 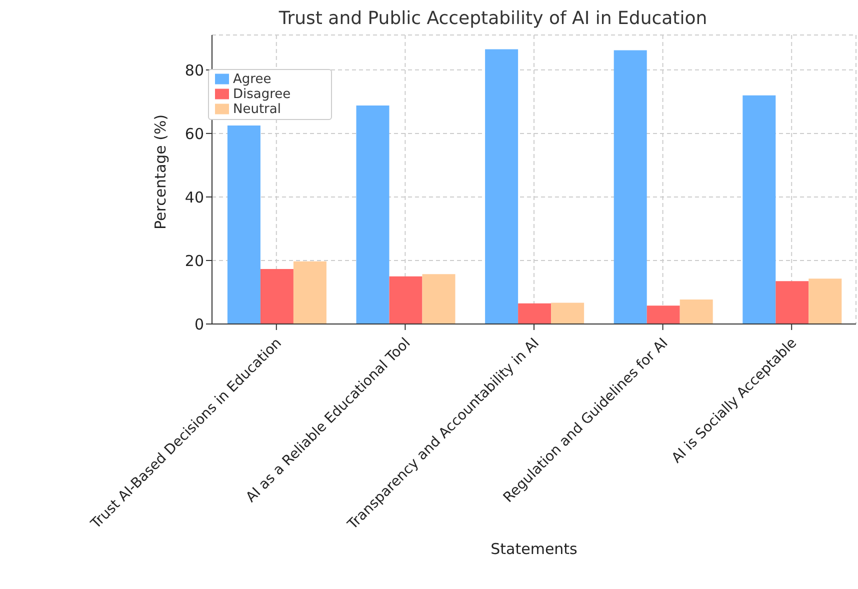 What do you see at coordinates (493, 18) in the screenshot?
I see `chart-title: Trust and Public Acceptability of AI in Education` at bounding box center [493, 18].